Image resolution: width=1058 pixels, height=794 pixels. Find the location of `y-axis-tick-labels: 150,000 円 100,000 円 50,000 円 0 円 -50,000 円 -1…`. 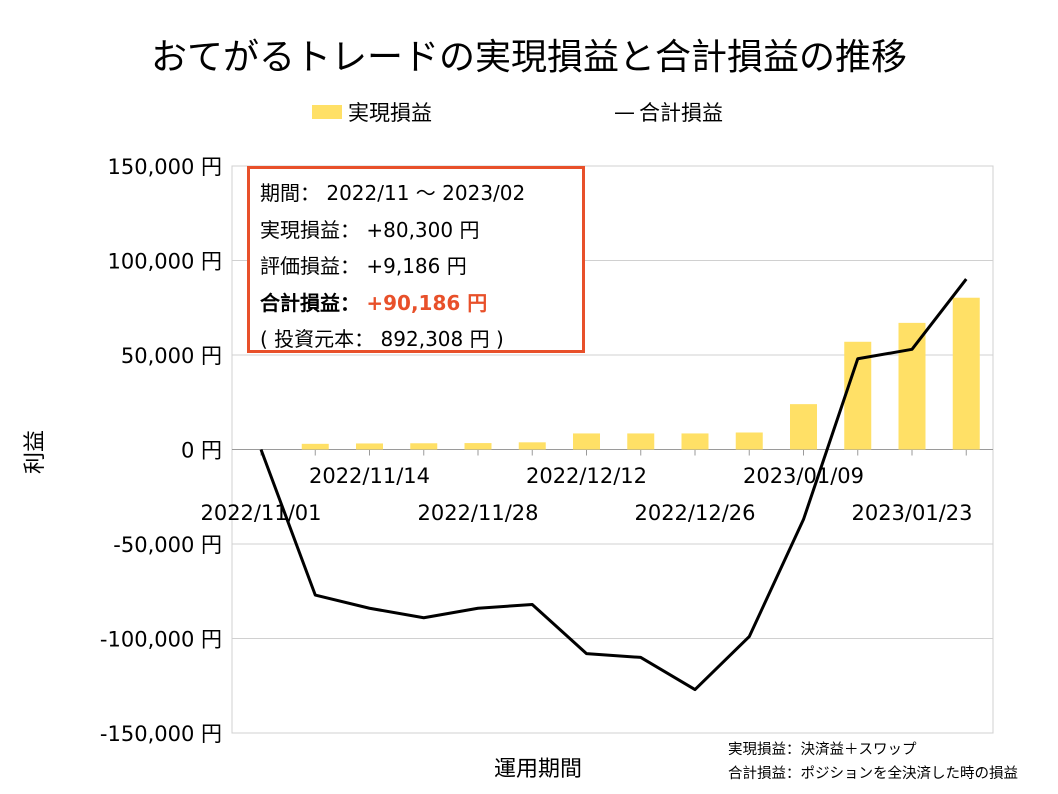

y-axis-tick-labels: 150,000 円 100,000 円 50,000 円 0 円 -50,000 円 -1… is located at coordinates (161, 450).